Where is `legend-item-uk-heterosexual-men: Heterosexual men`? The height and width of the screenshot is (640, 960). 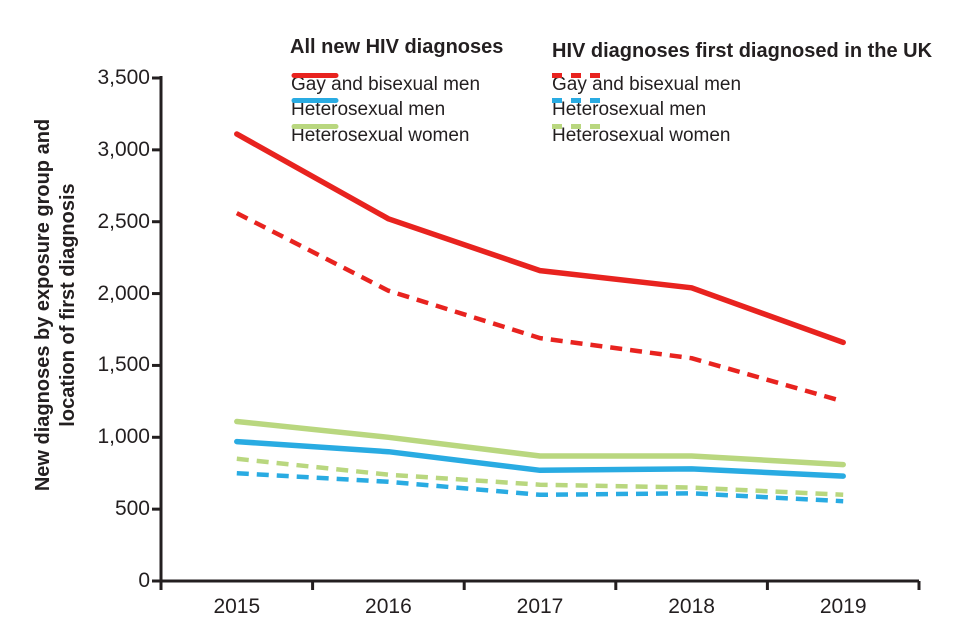 legend-item-uk-heterosexual-men: Heterosexual men is located at coordinates (629, 109).